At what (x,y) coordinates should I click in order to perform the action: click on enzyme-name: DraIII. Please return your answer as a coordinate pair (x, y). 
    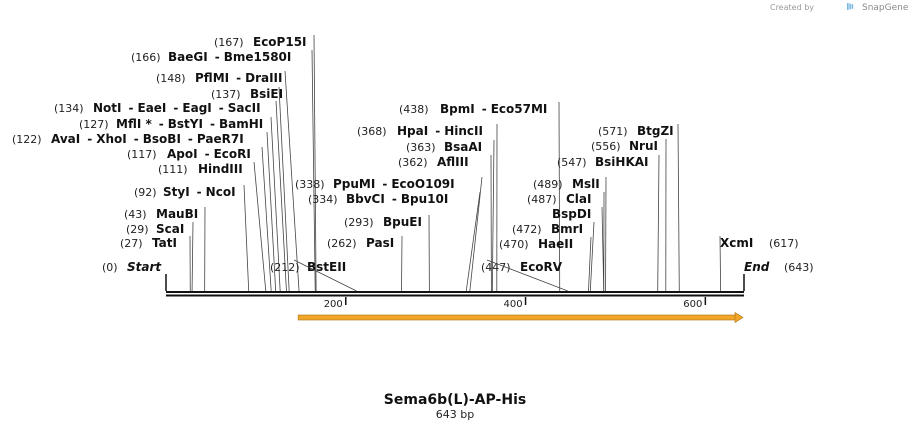
    Looking at the image, I should click on (263, 78).